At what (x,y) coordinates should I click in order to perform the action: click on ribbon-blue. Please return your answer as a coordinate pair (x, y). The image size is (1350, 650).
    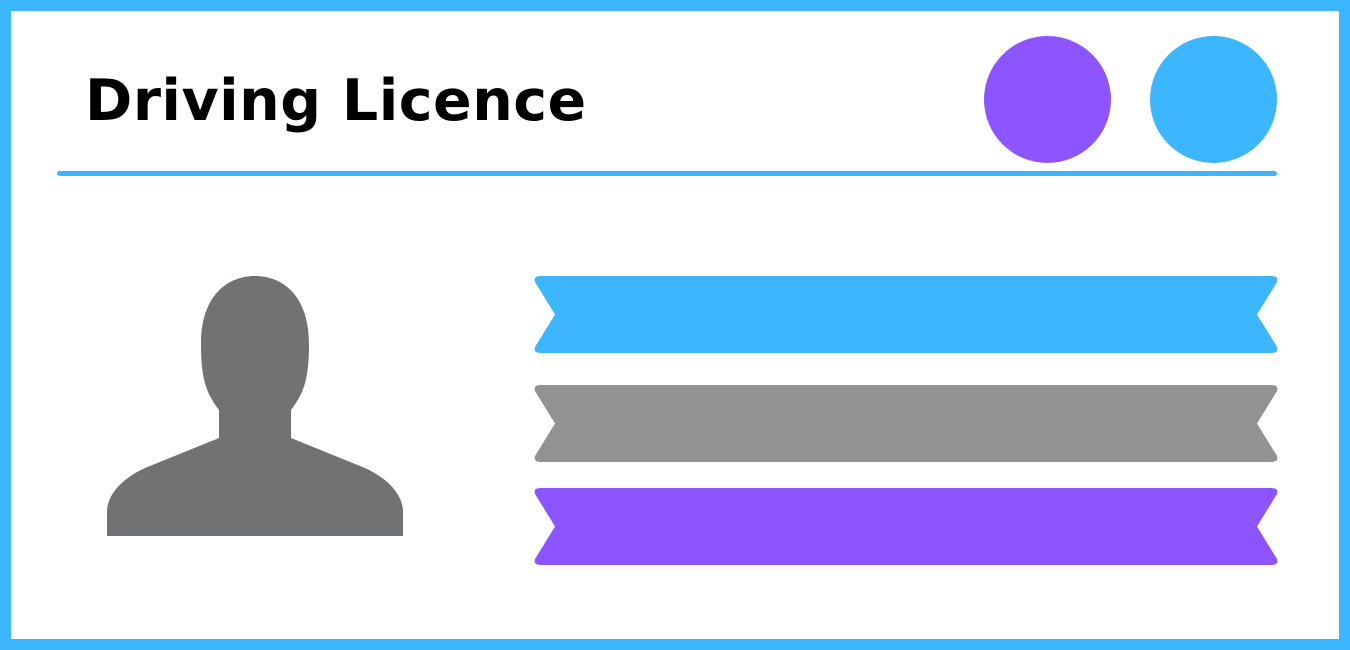
    Looking at the image, I should click on (906, 314).